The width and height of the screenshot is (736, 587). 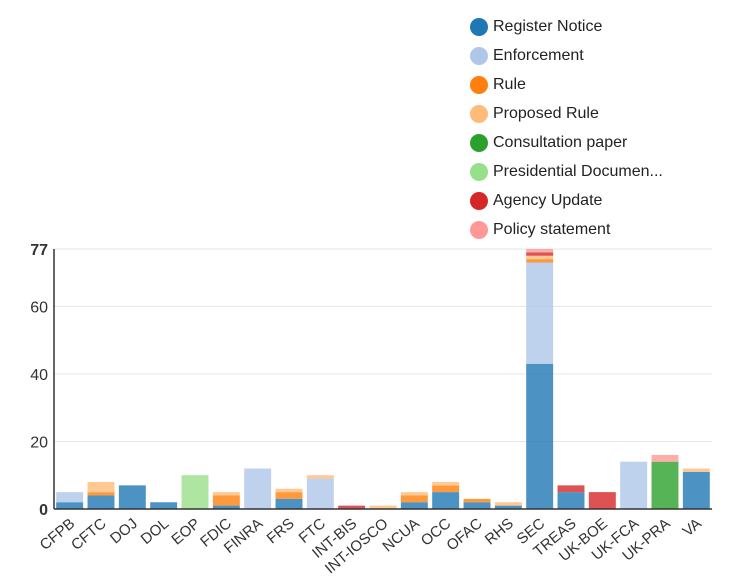 What do you see at coordinates (43, 510) in the screenshot?
I see `y-tick-label: 0` at bounding box center [43, 510].